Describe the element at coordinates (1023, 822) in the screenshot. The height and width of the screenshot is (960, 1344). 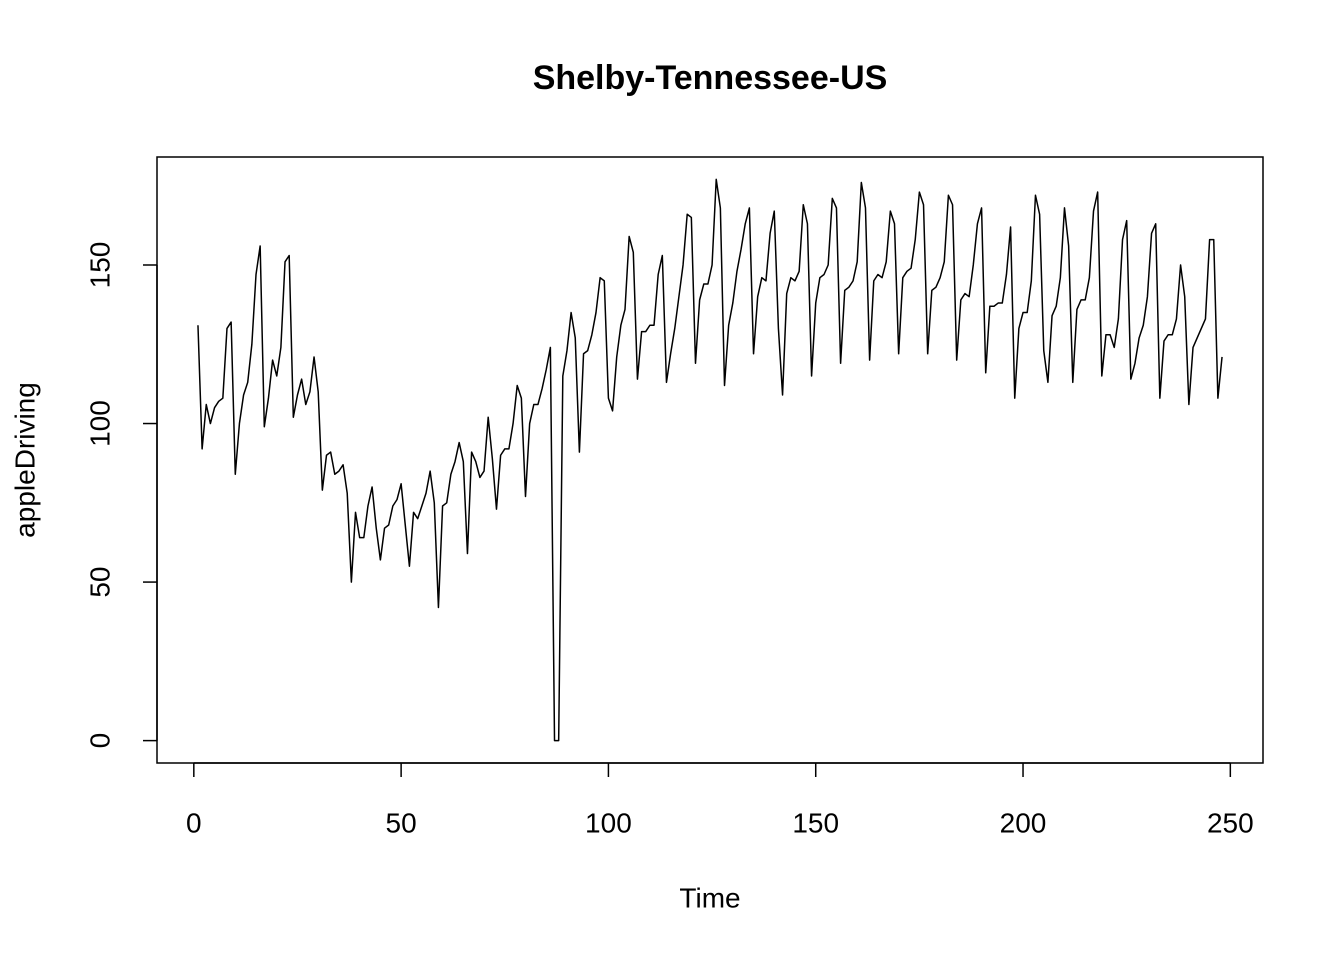
I see `x-tick-label: 200` at that location.